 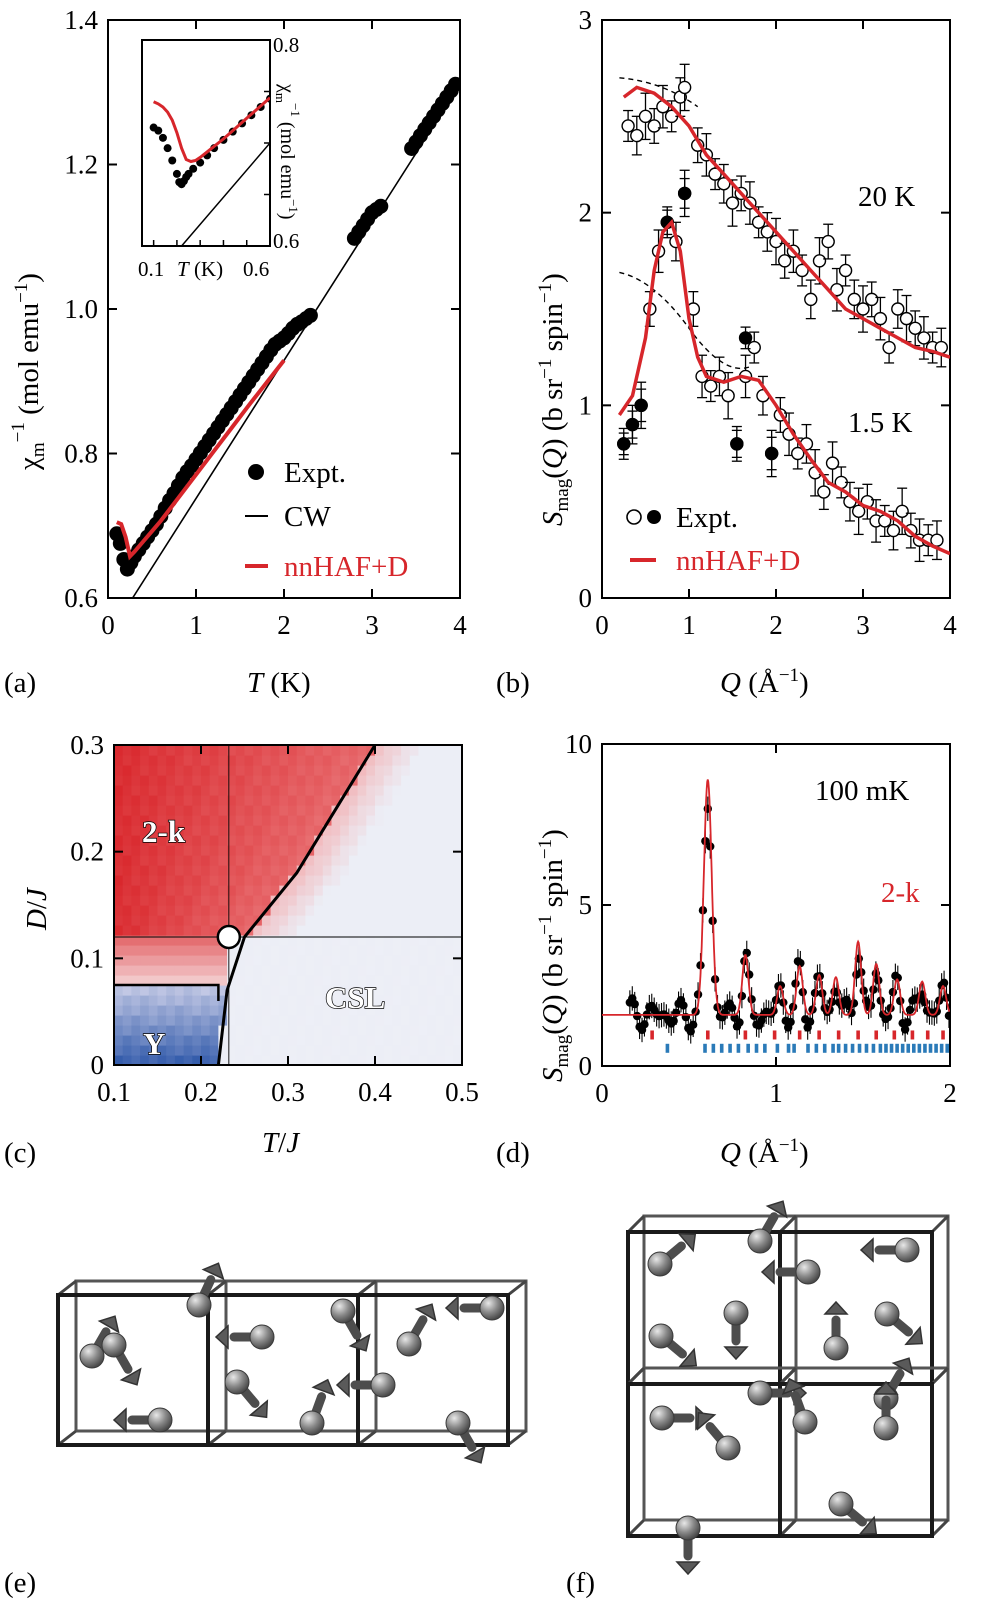 What do you see at coordinates (880, 423) in the screenshot?
I see `annotation-1-5k: 1.5 K` at bounding box center [880, 423].